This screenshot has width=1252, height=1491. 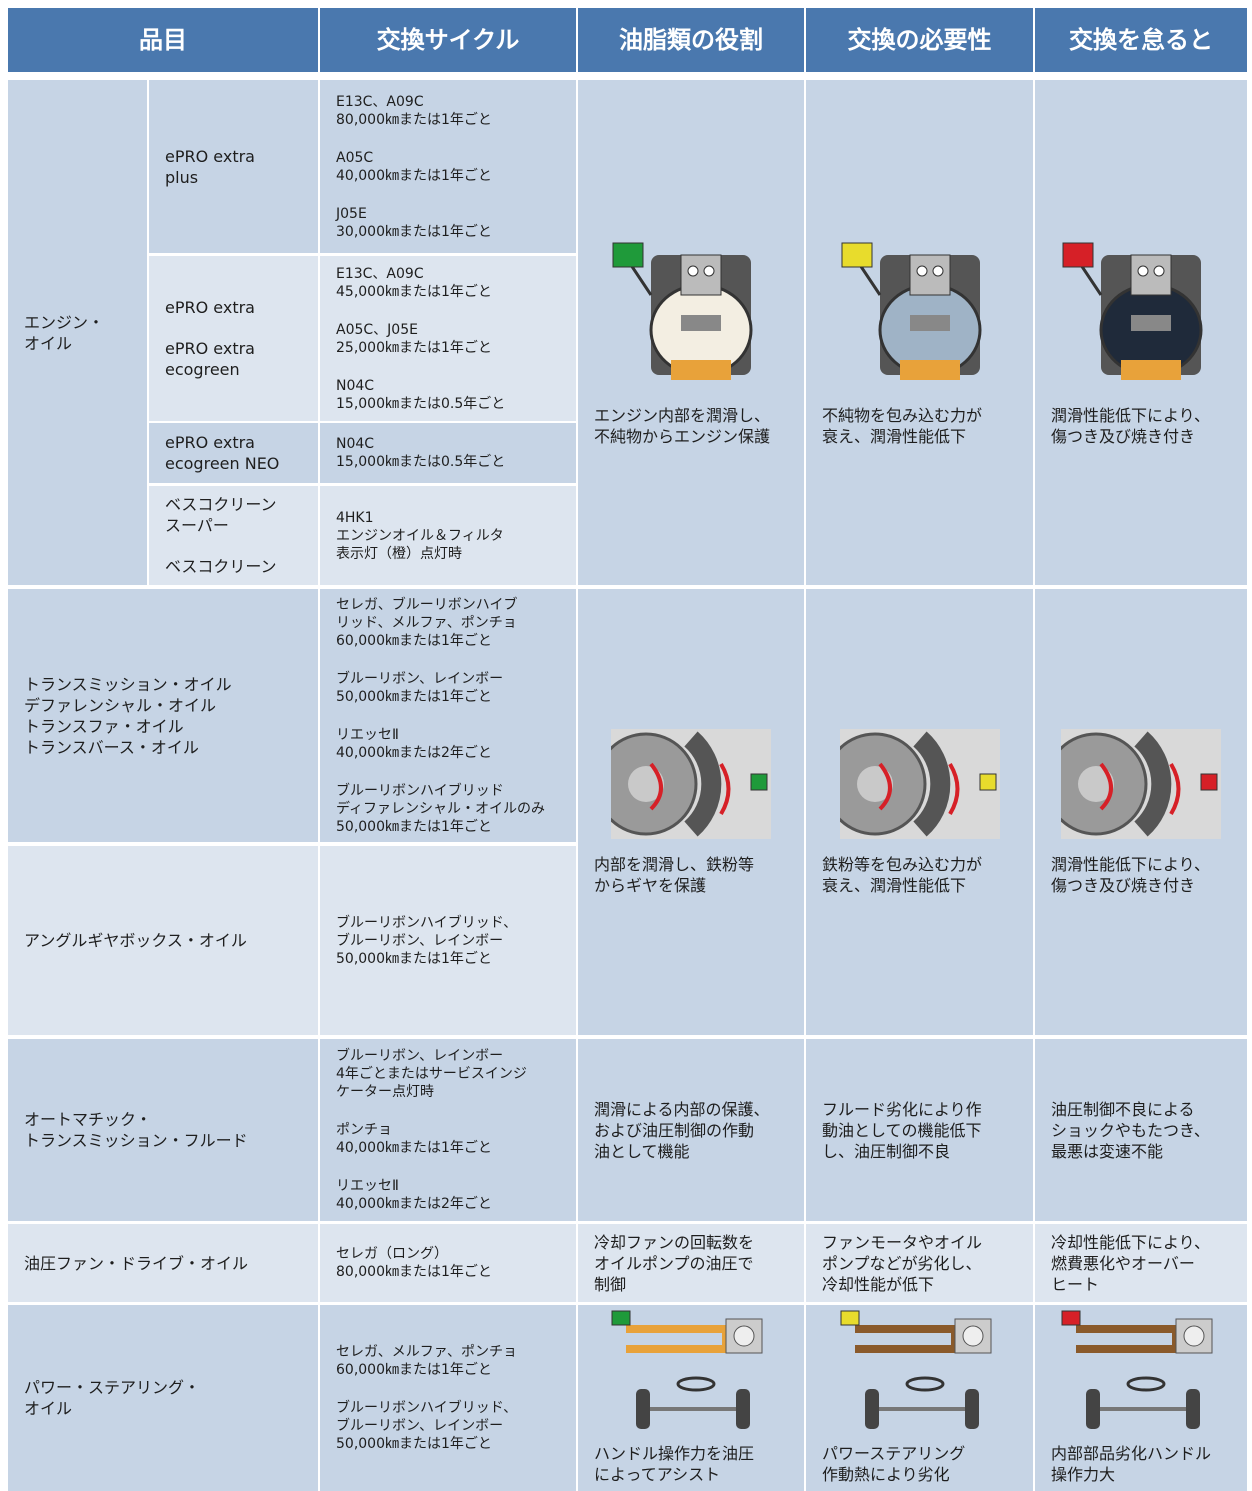 What do you see at coordinates (210, 156) in the screenshot?
I see `text-line: ePRO extra` at bounding box center [210, 156].